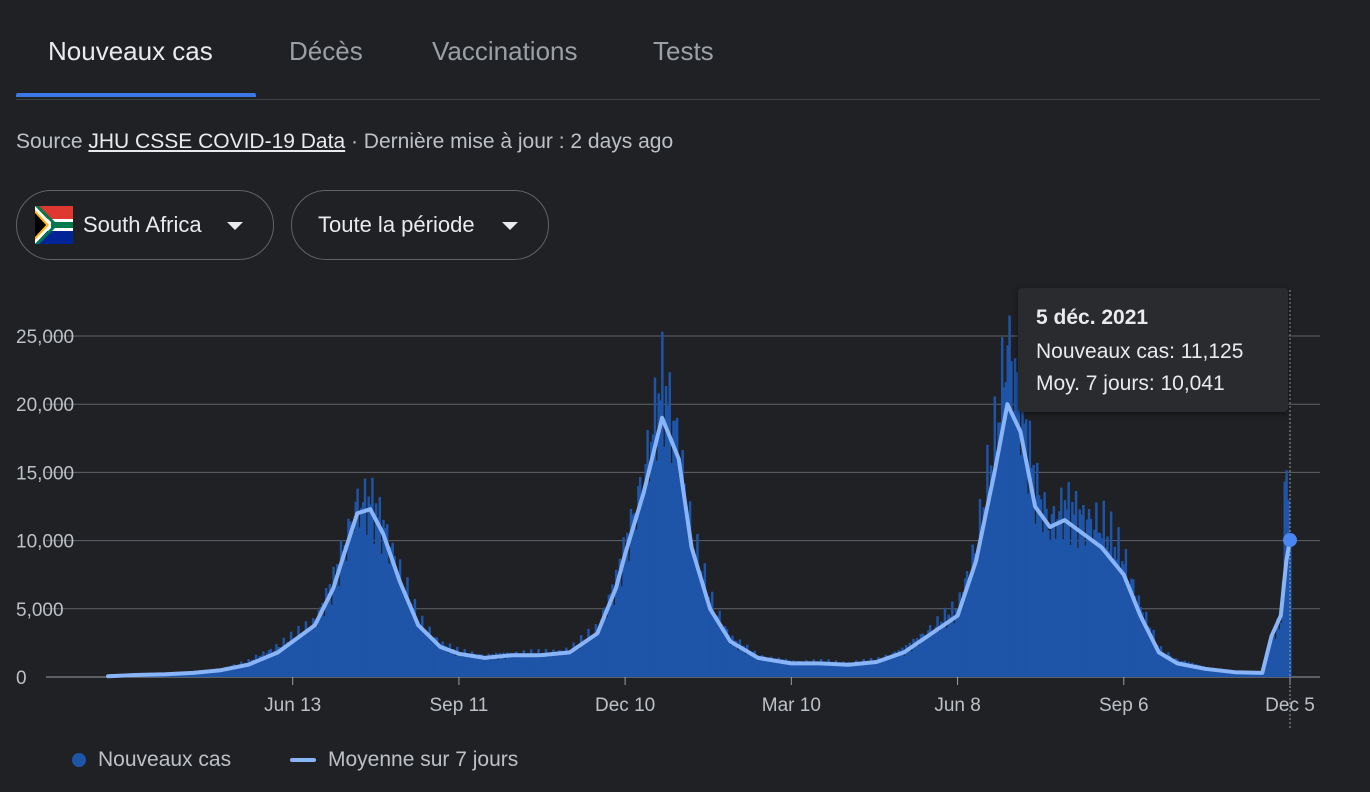 The image size is (1370, 792). I want to click on country-dropdown: South Africa, so click(145, 225).